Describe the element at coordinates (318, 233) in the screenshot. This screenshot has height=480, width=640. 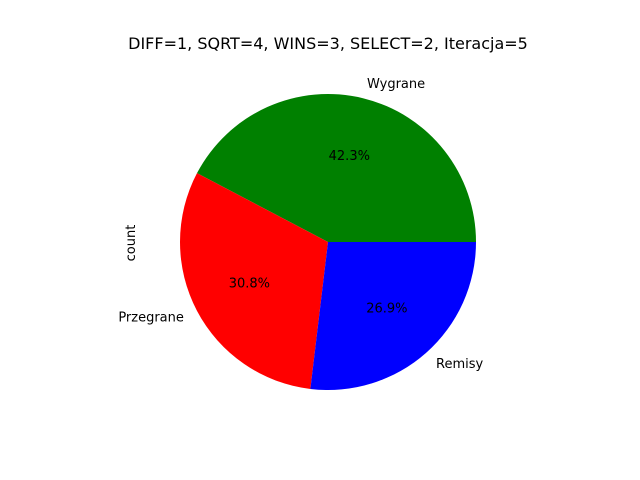
I see `percent-labels: 42.3% 30.8% 26.9%` at that location.